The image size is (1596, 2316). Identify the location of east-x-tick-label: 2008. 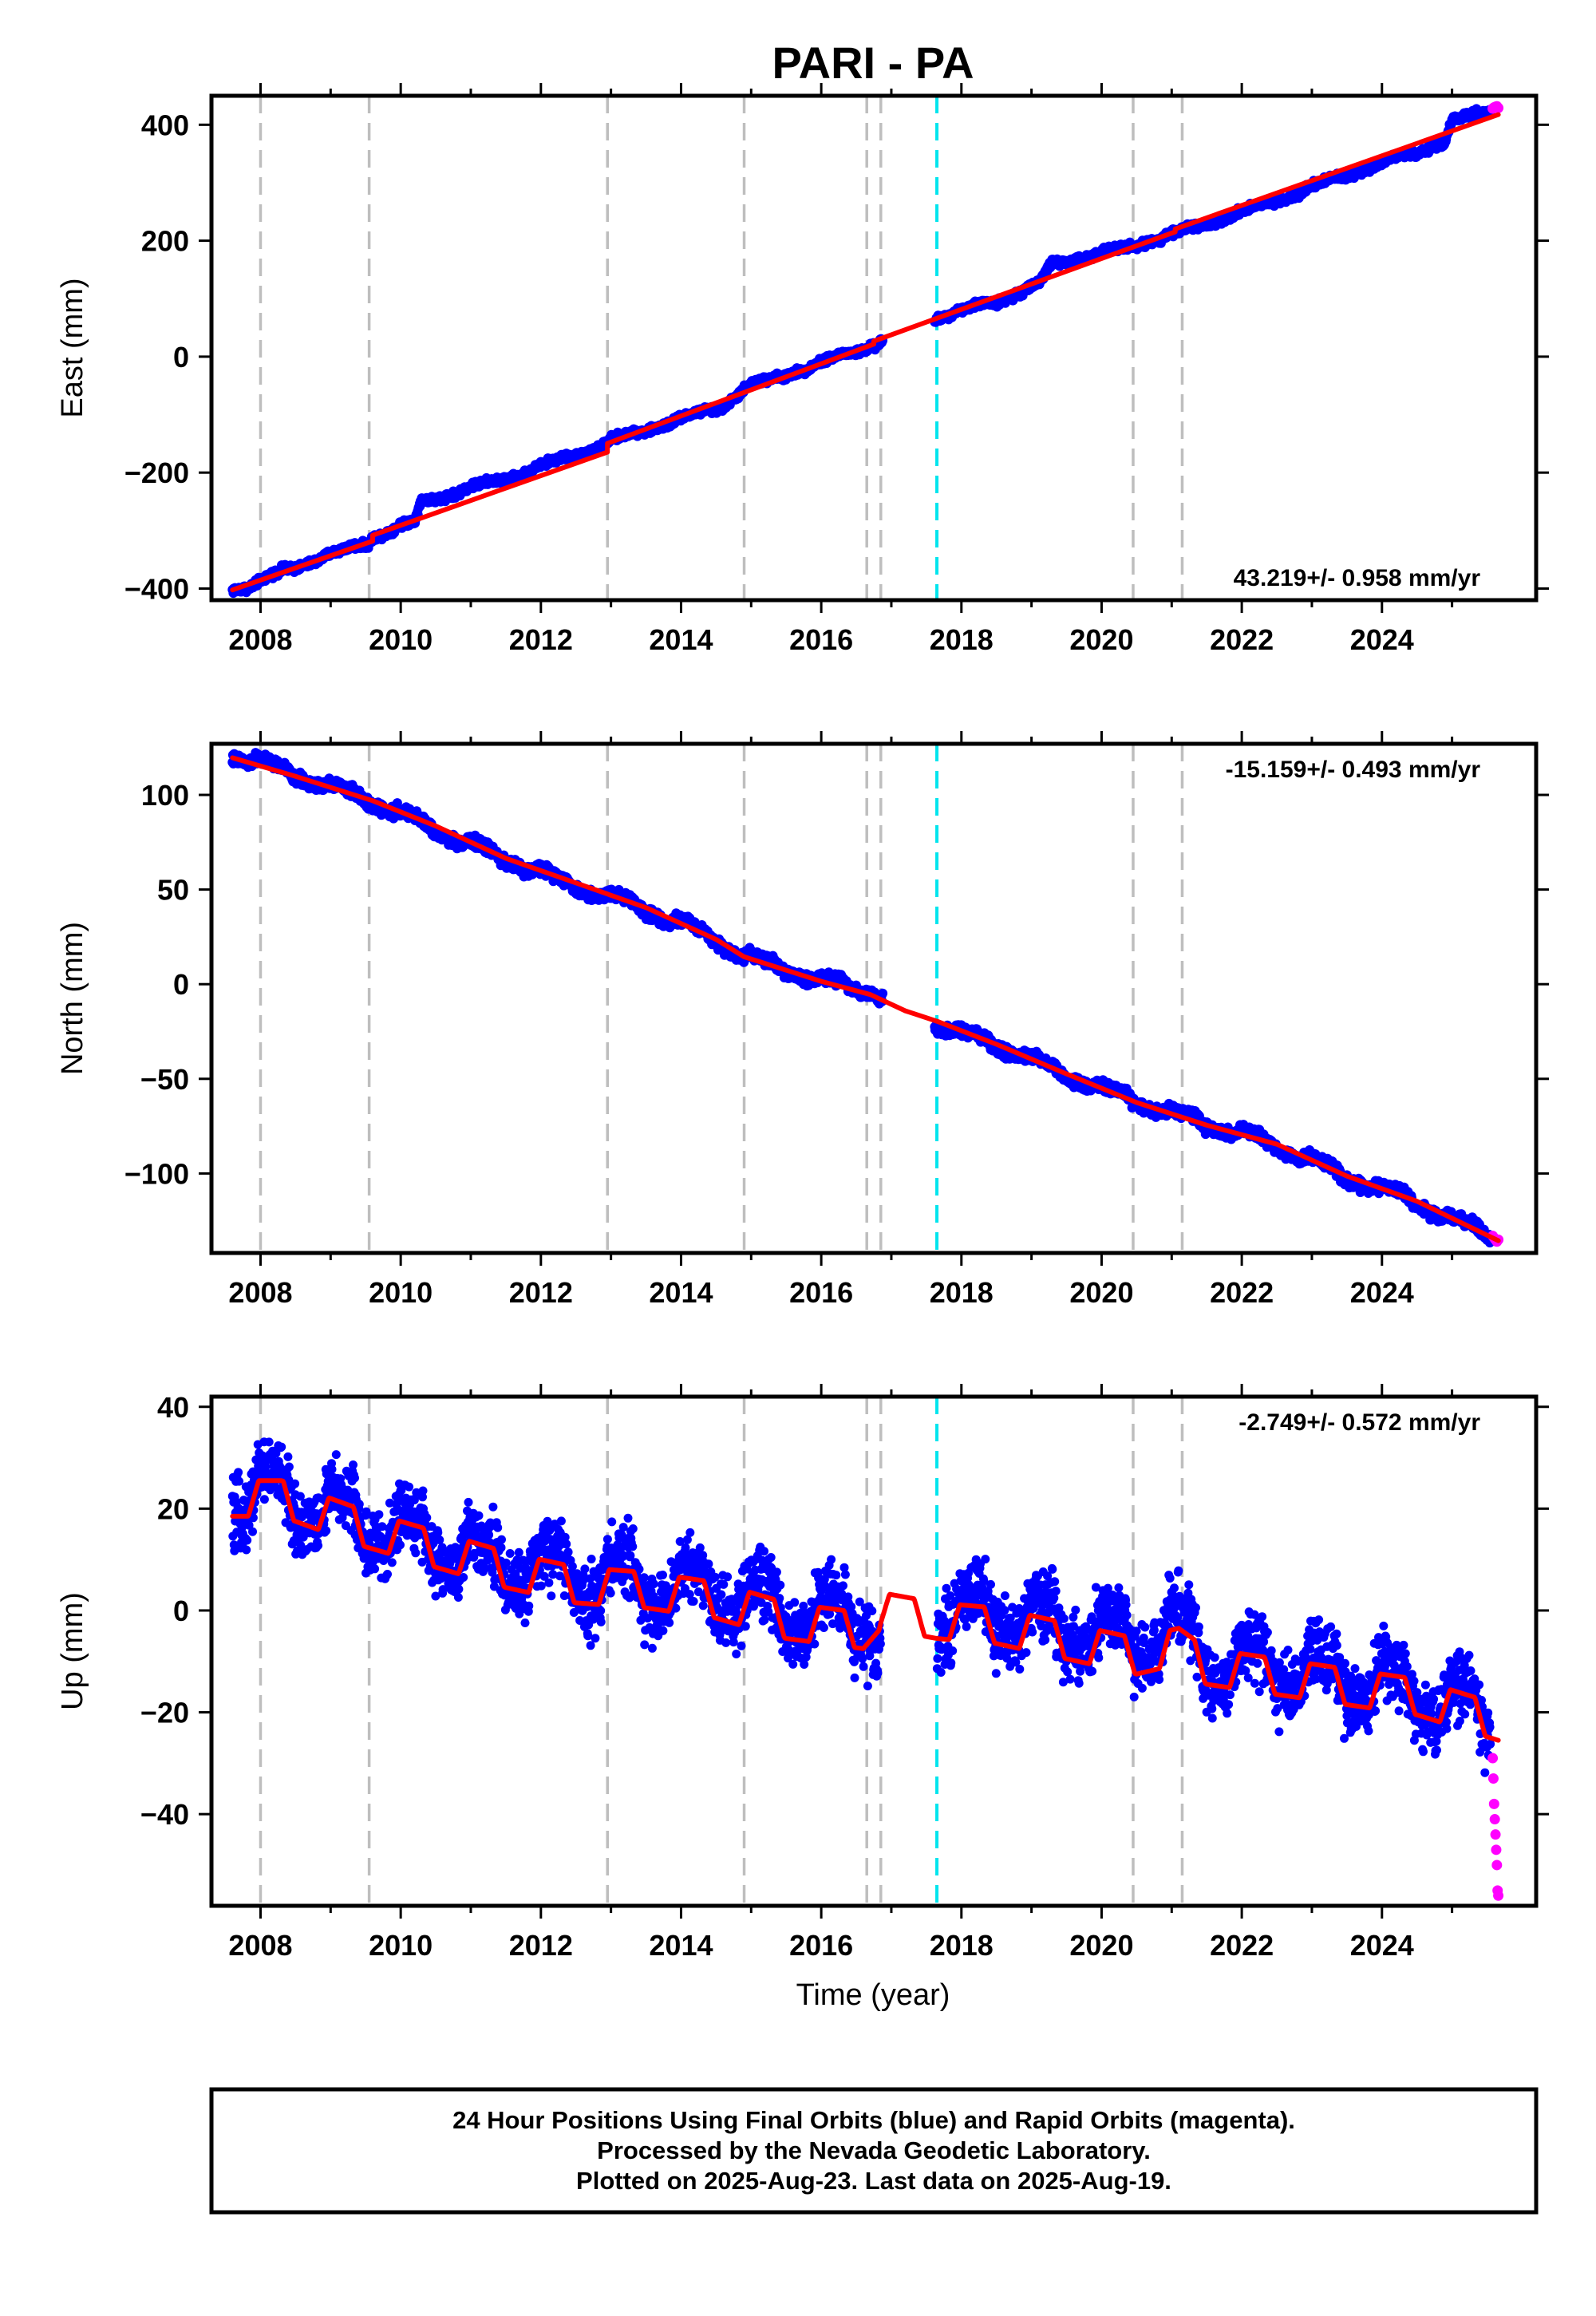
(260, 639).